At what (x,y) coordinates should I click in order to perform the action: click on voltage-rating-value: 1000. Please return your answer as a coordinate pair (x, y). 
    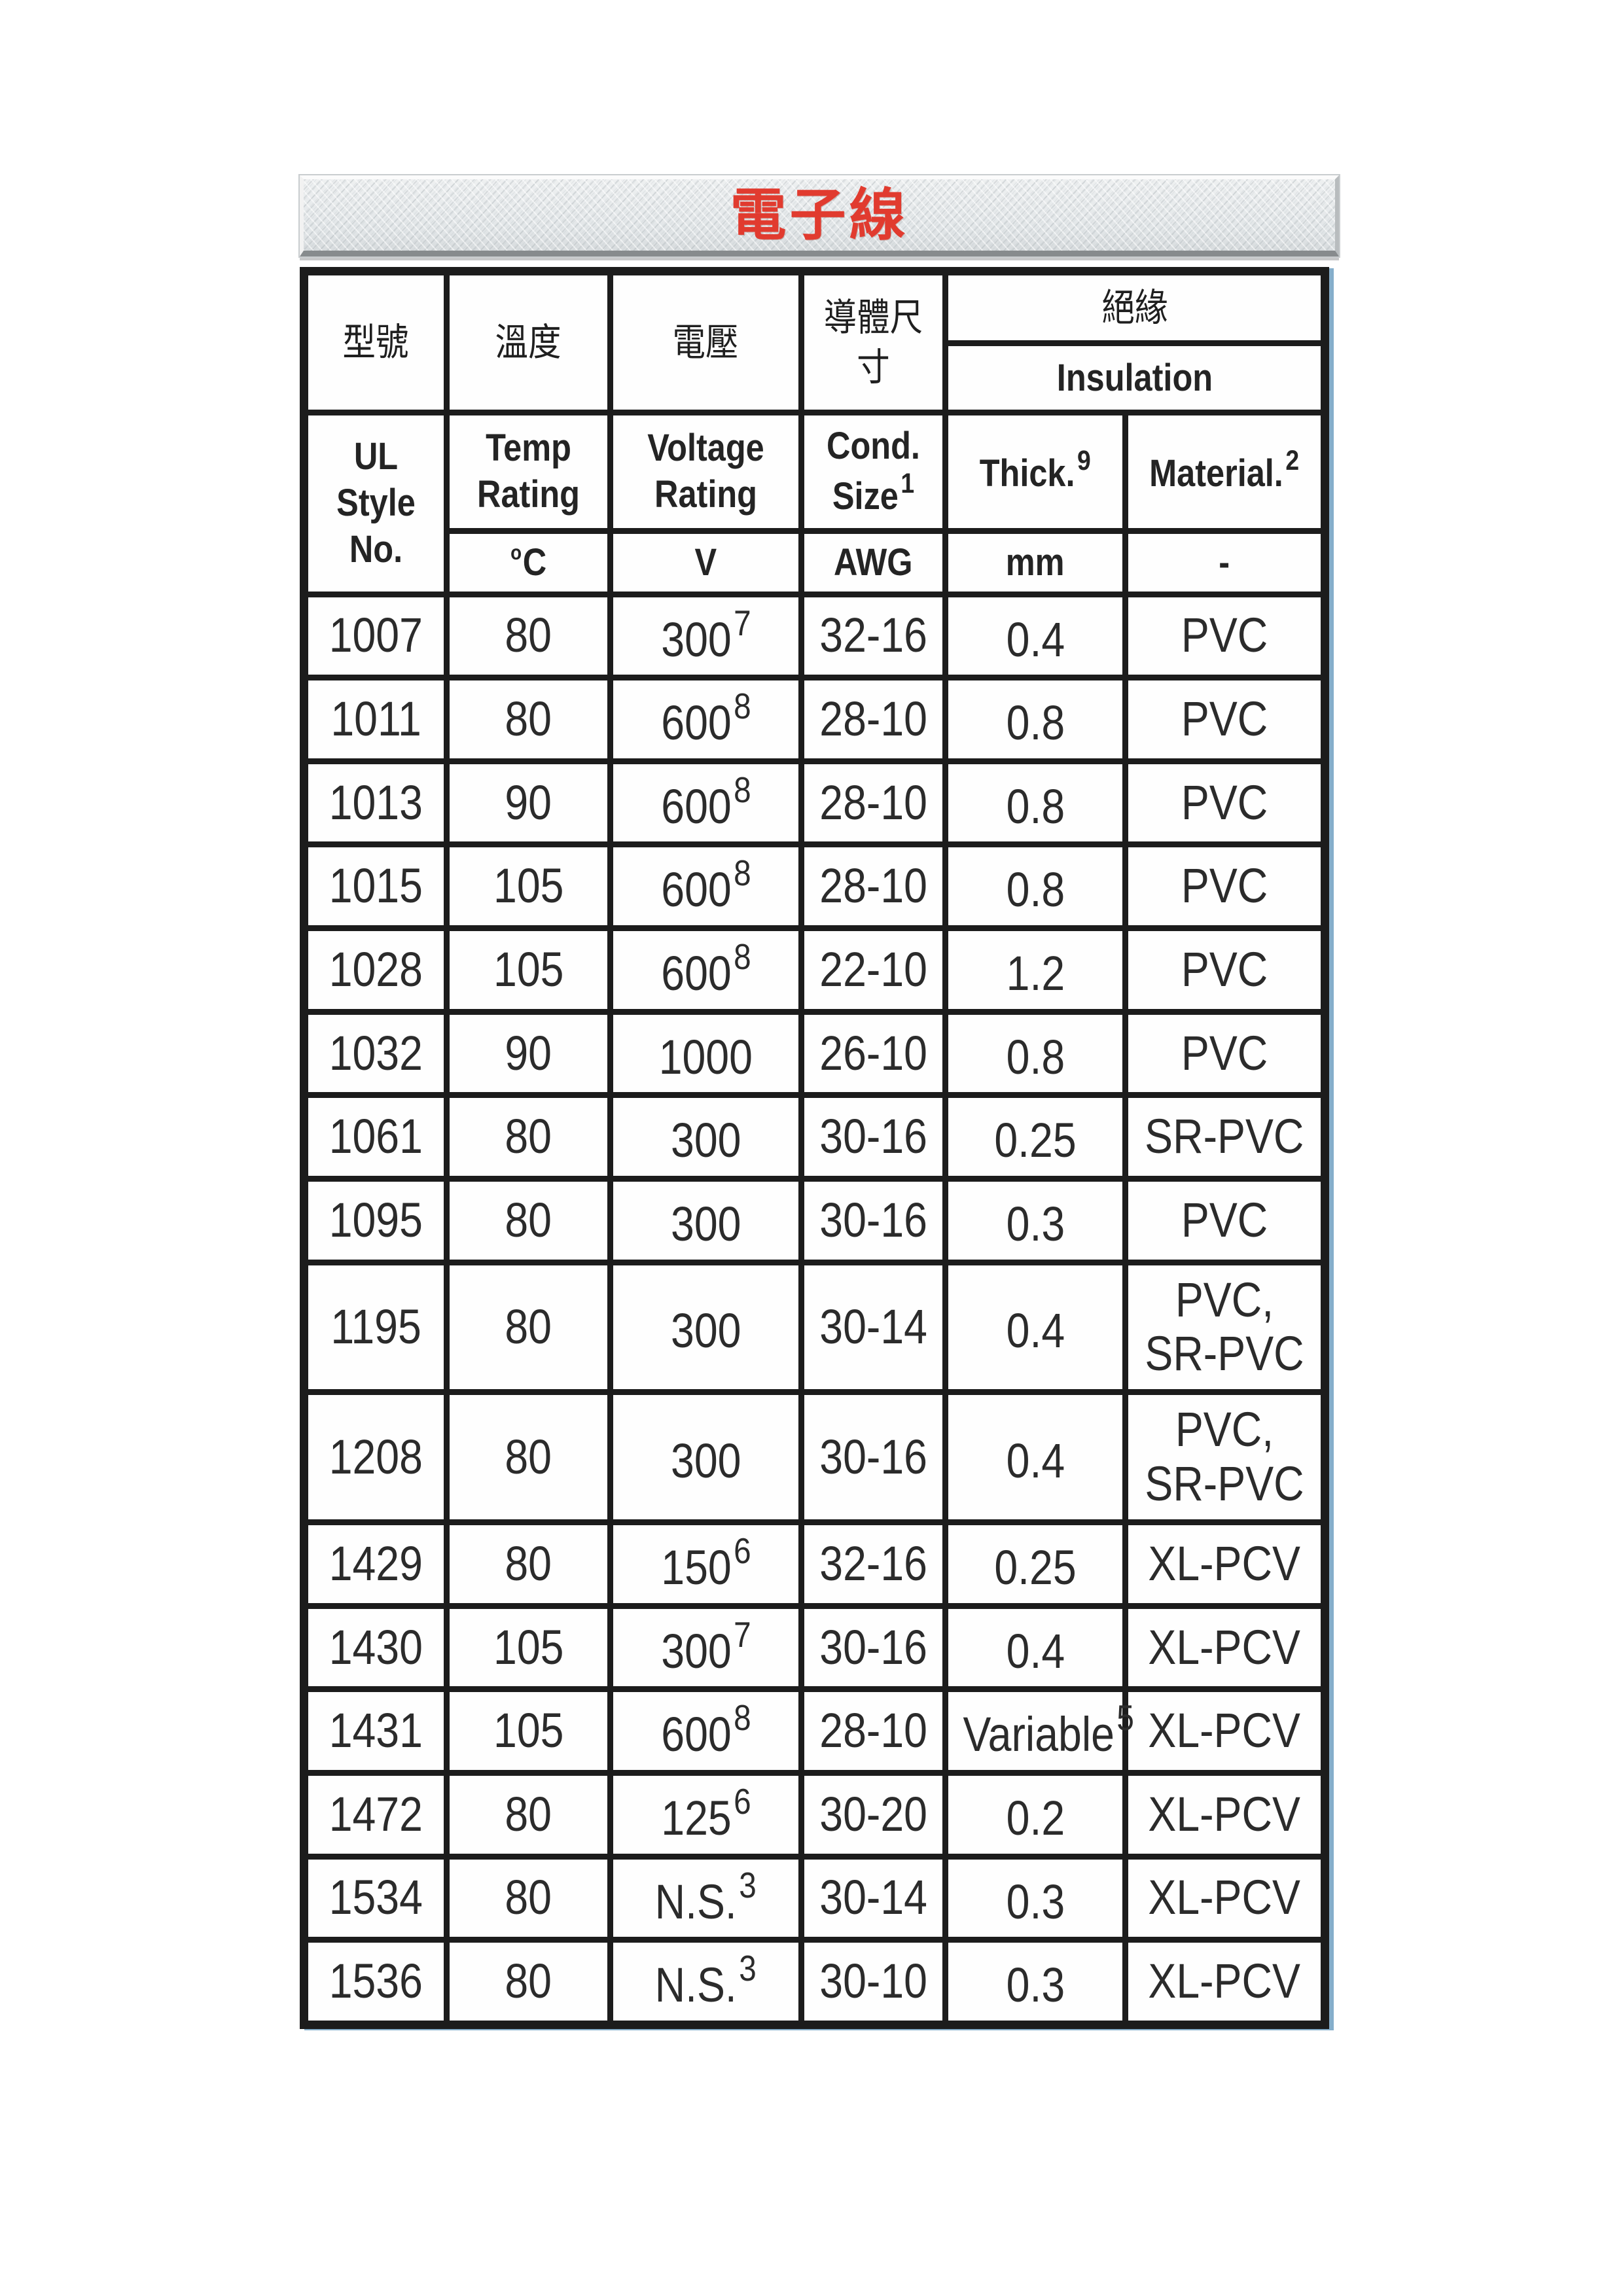
    Looking at the image, I should click on (705, 1056).